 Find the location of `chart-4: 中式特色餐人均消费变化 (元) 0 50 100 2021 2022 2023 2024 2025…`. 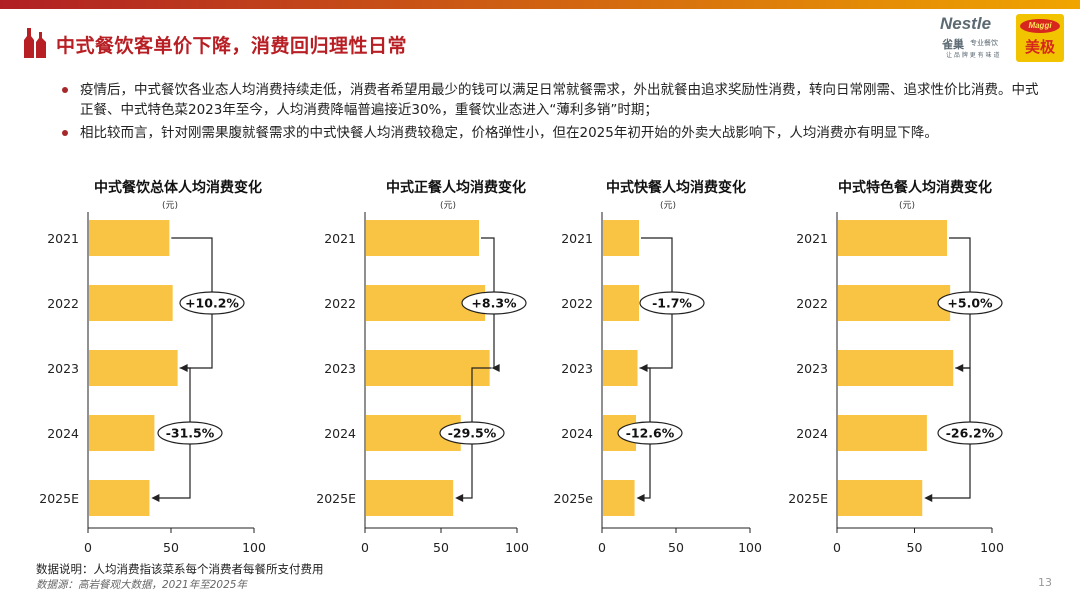

chart-4: 中式特色餐人均消费变化 (元) 0 50 100 2021 2022 2023 2024 2025… is located at coordinates (896, 367).